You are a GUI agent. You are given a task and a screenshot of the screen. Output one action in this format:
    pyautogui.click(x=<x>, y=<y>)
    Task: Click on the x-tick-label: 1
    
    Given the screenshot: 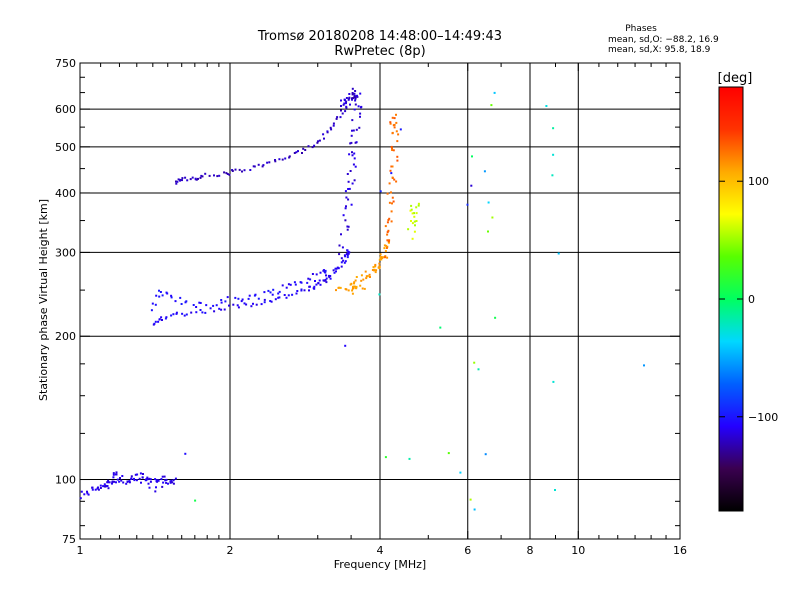 What is the action you would take?
    pyautogui.click(x=80, y=550)
    